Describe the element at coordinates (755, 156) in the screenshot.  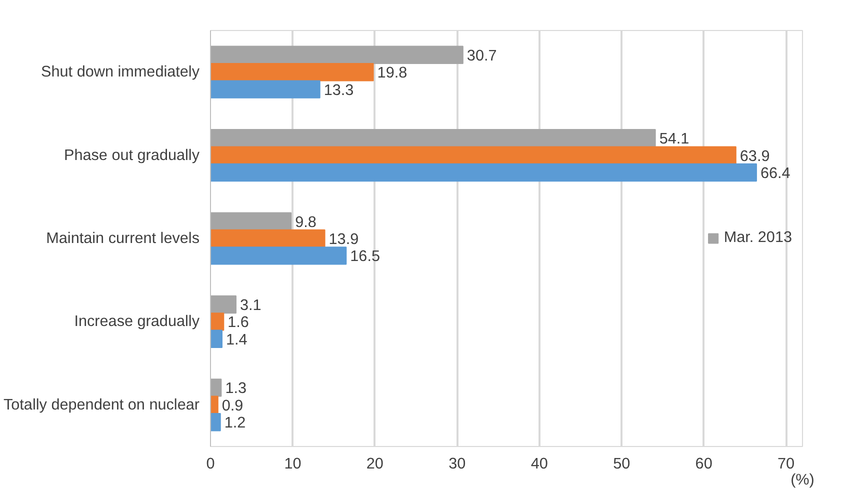
I see `data-label: 63.9` at that location.